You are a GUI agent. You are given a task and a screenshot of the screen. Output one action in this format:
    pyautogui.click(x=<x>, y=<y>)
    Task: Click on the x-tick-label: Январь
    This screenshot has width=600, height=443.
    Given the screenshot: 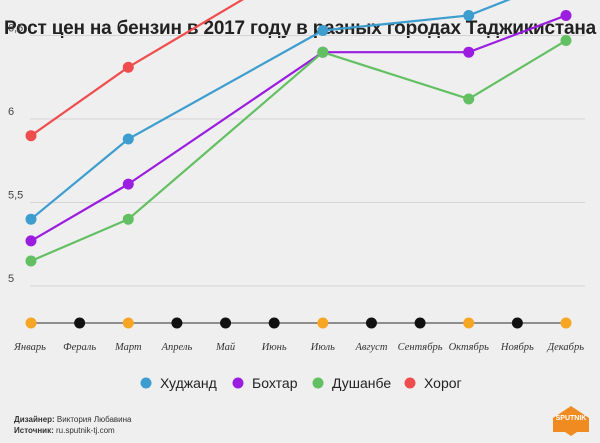 What is the action you would take?
    pyautogui.click(x=29, y=347)
    